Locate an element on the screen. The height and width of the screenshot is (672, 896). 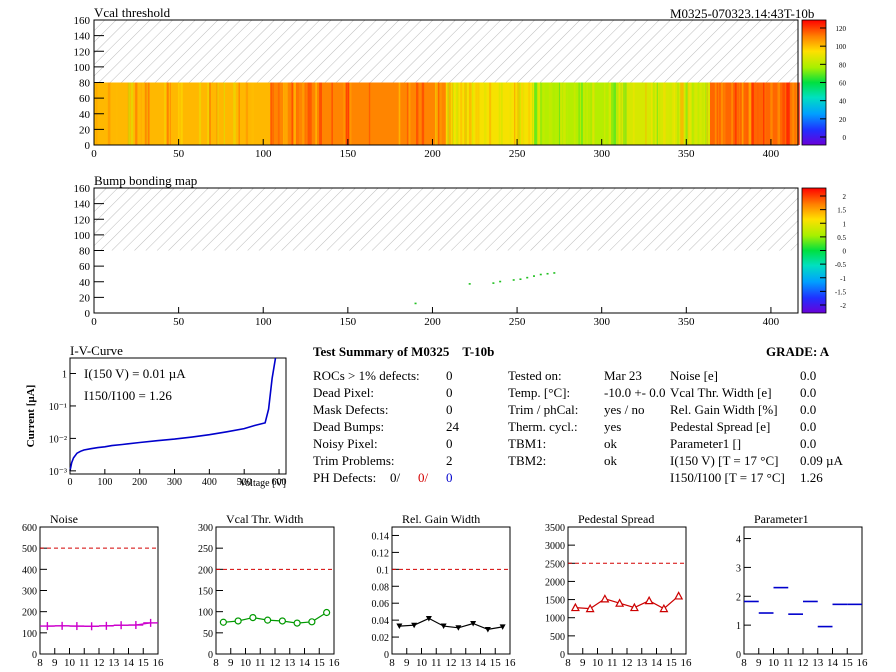
mid-label-5: TBM2: is located at coordinates (527, 460).